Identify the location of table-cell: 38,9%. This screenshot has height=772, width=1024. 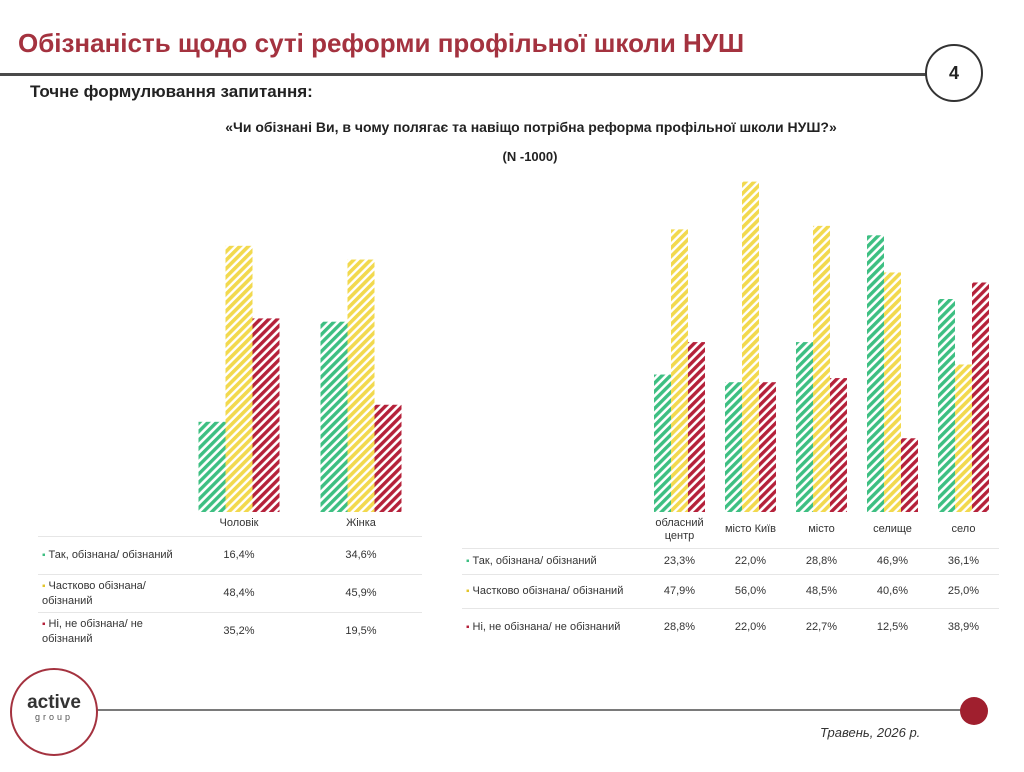
(963, 626).